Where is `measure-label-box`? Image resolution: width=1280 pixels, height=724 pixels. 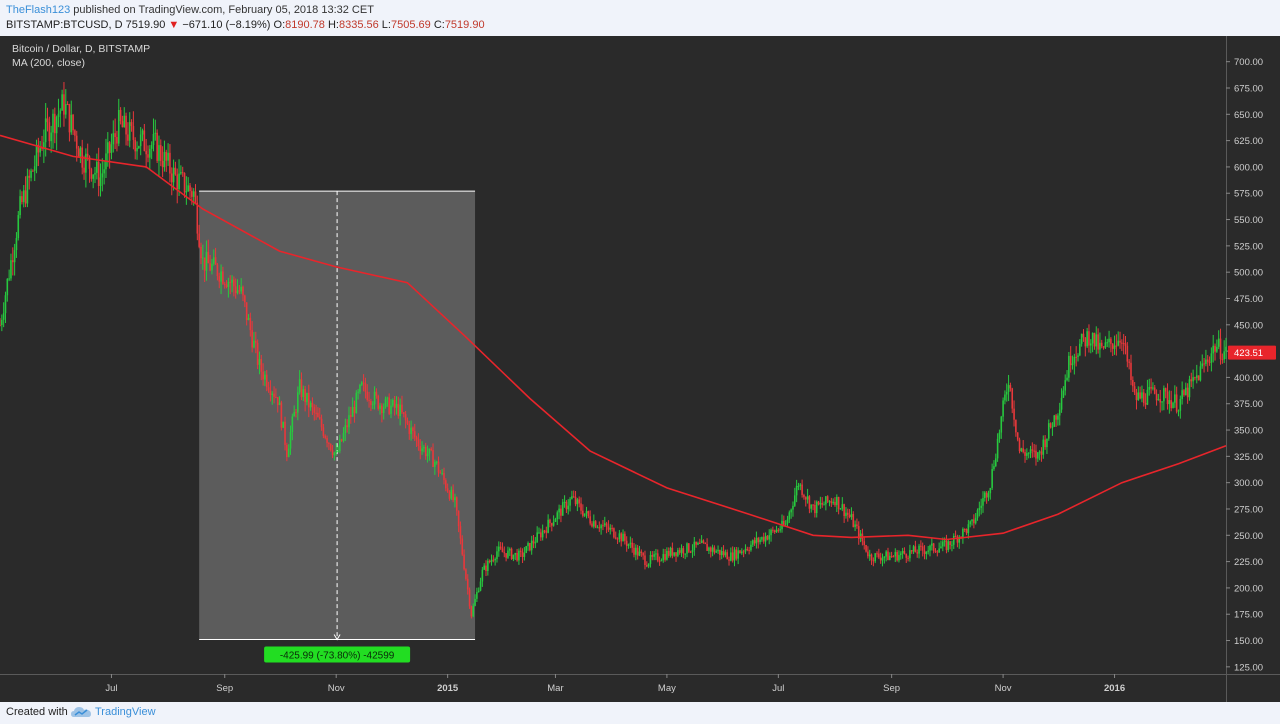
measure-label-box is located at coordinates (337, 654).